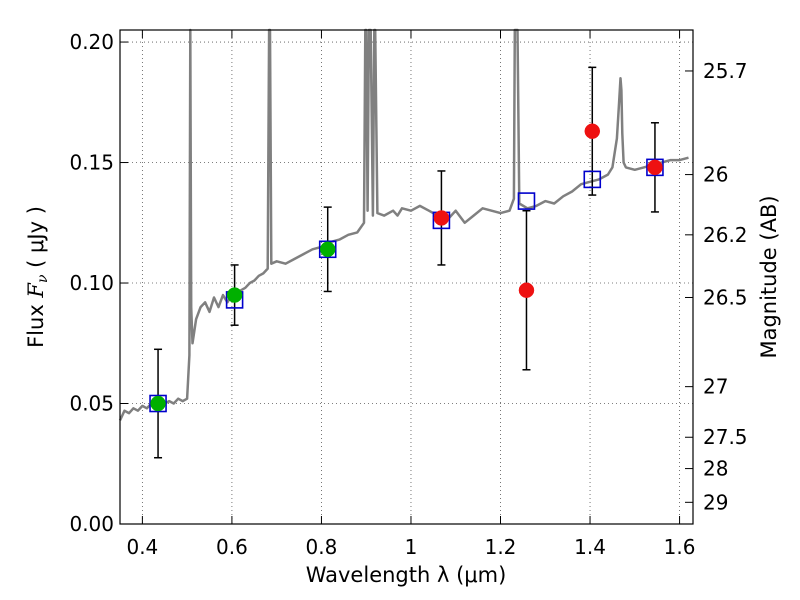  Describe the element at coordinates (36, 323) in the screenshot. I see `y-axis-title-part: Flux` at that location.